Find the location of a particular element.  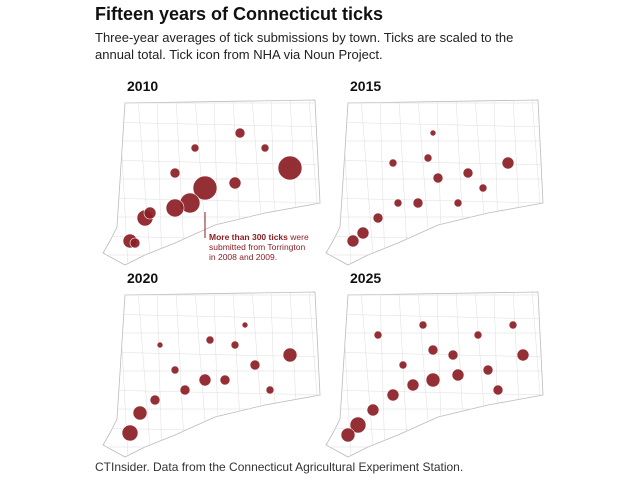

panel-year: 2010 is located at coordinates (142, 86).